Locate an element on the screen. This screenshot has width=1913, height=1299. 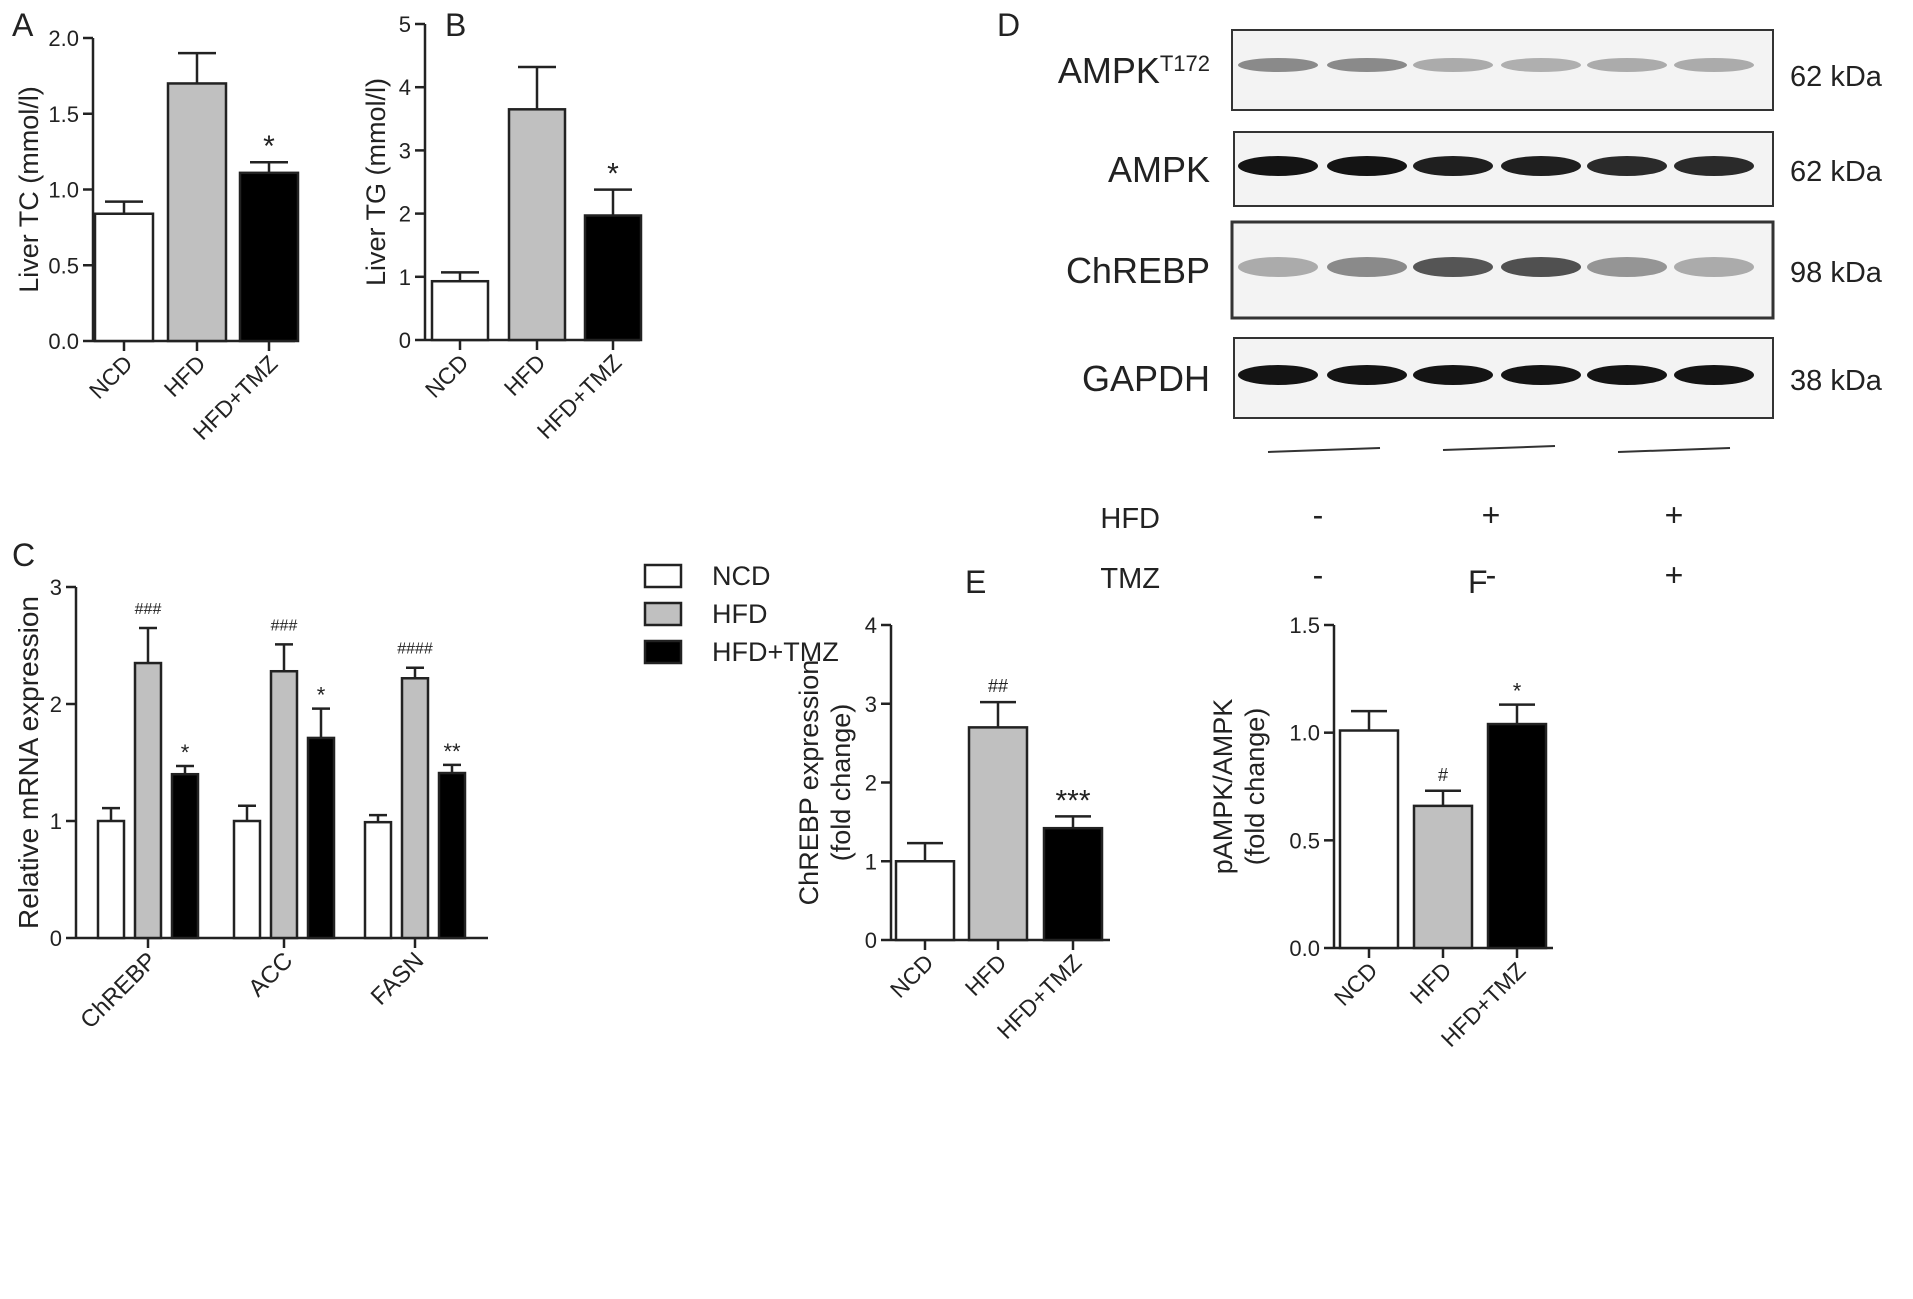
significance-mark: #### is located at coordinates (415, 649).